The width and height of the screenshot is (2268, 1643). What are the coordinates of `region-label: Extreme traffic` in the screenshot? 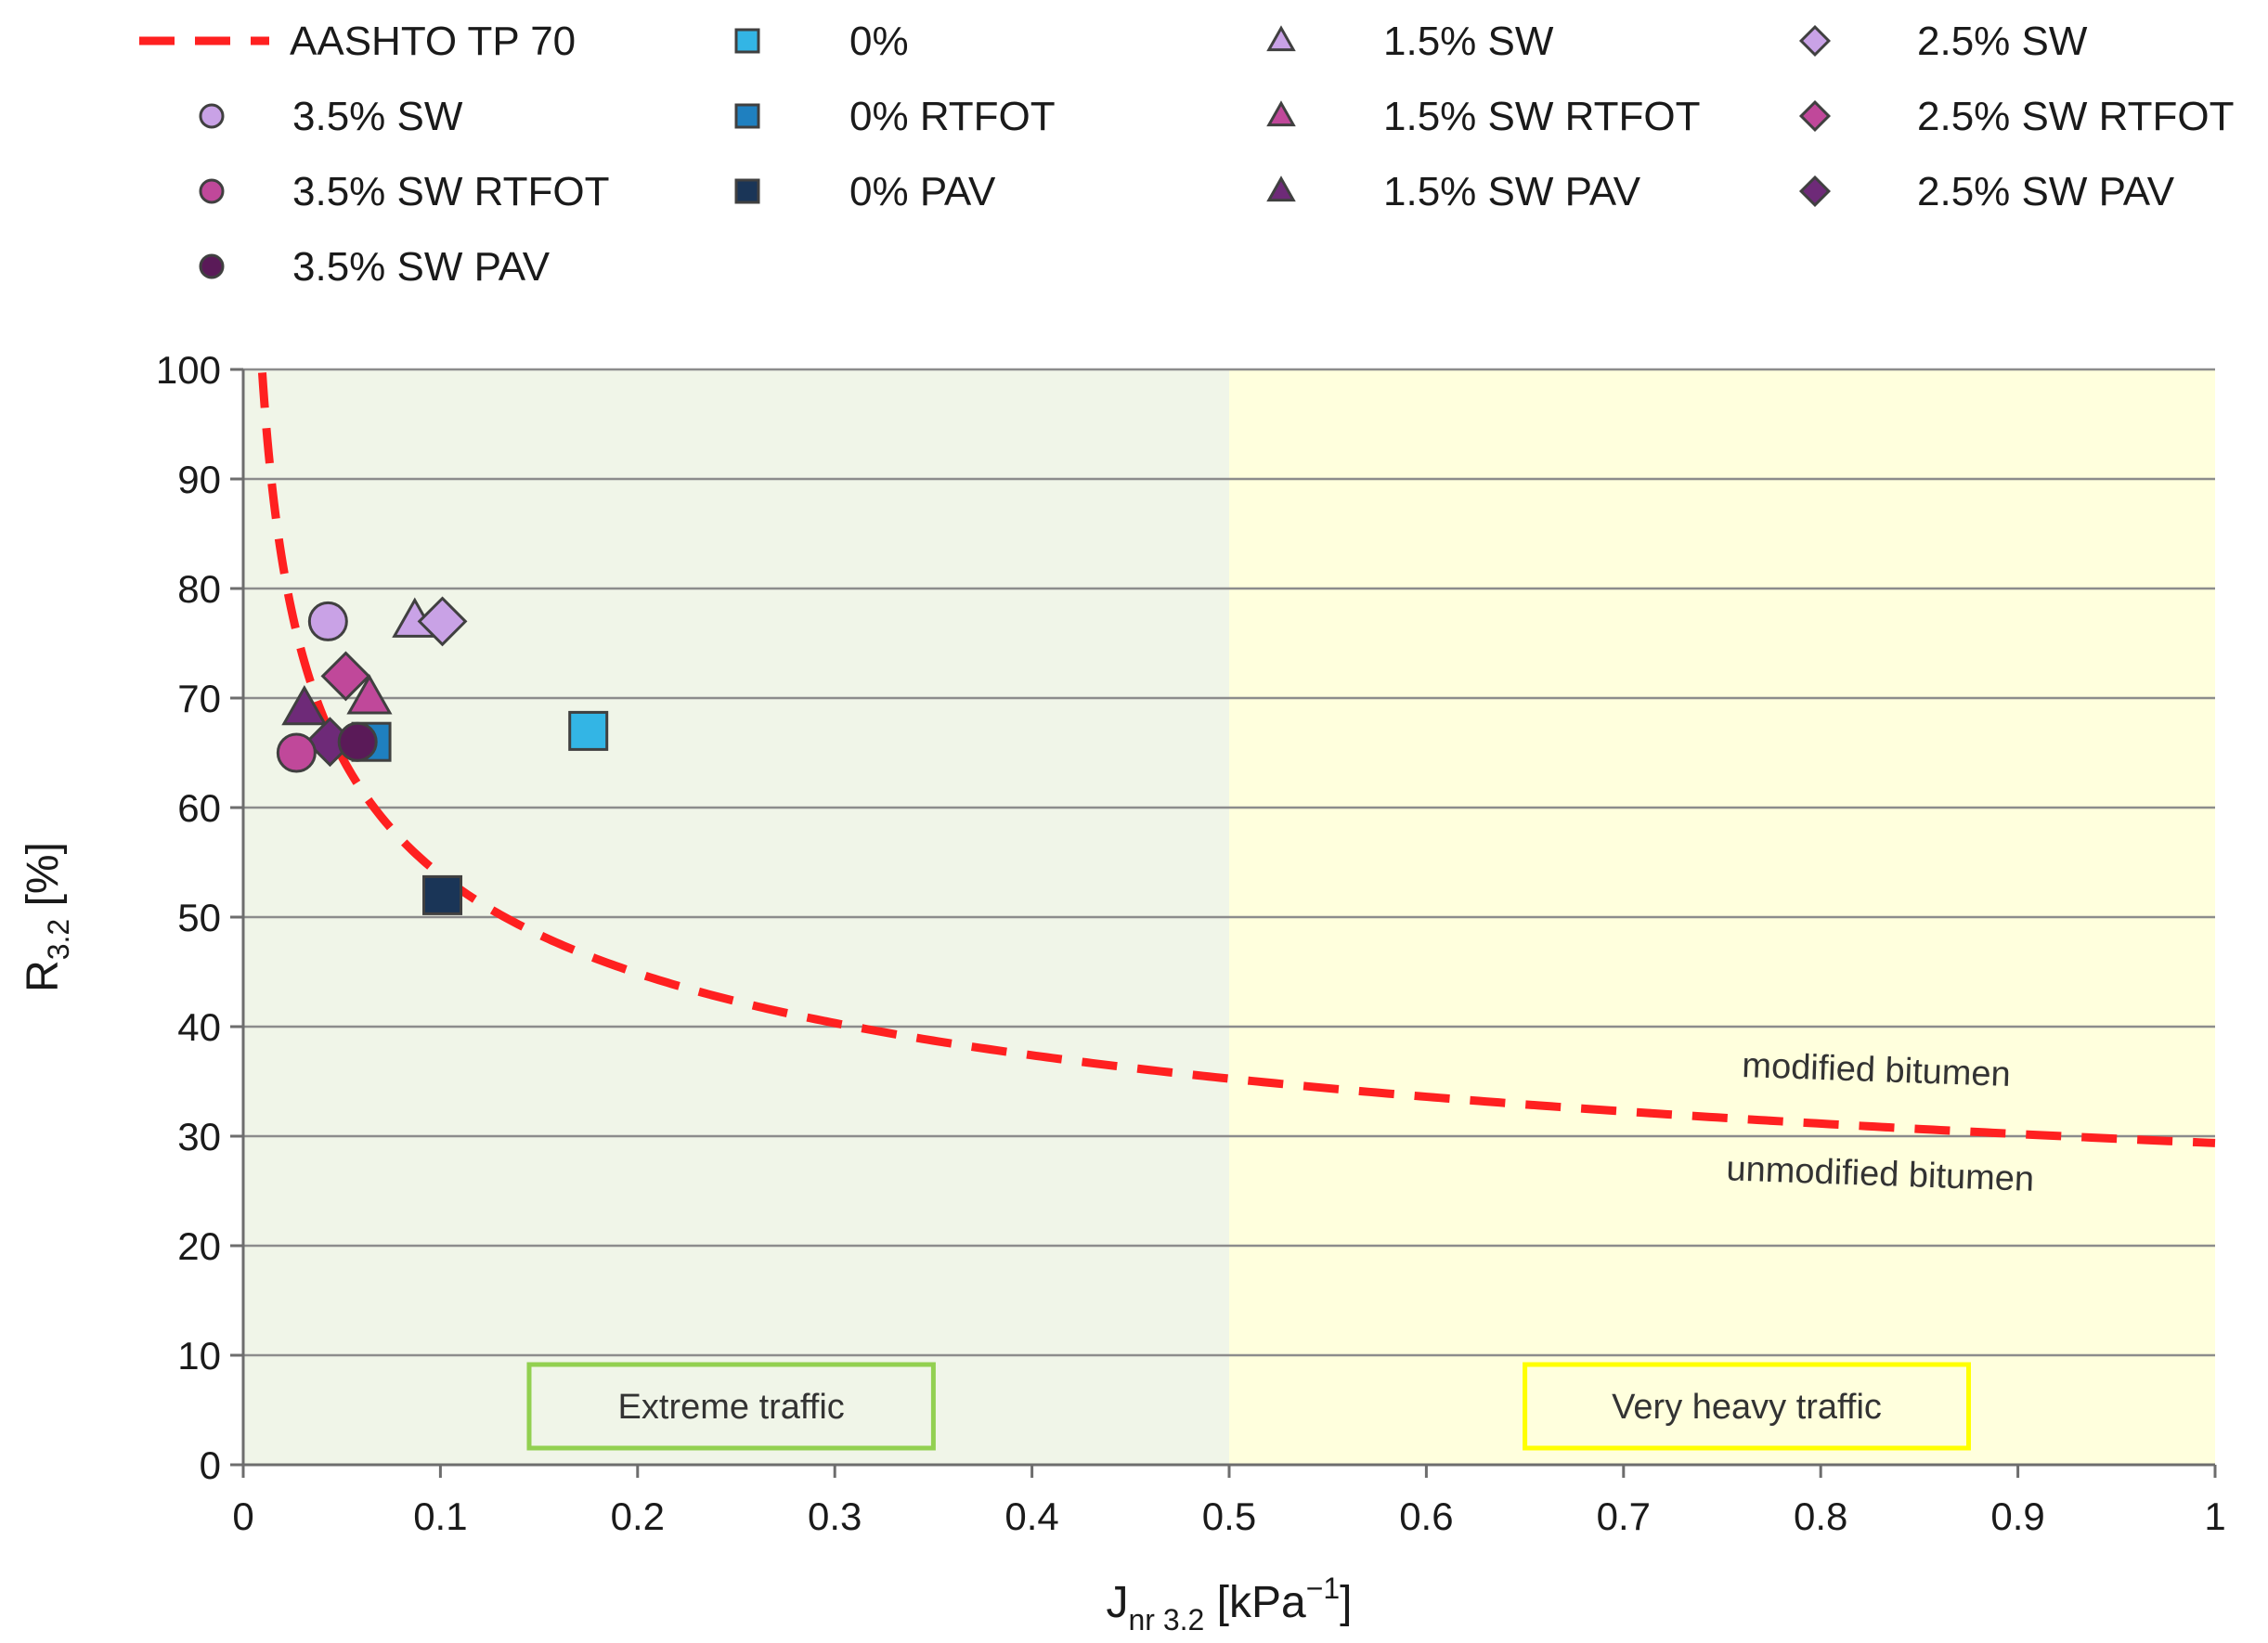 It's located at (731, 1407).